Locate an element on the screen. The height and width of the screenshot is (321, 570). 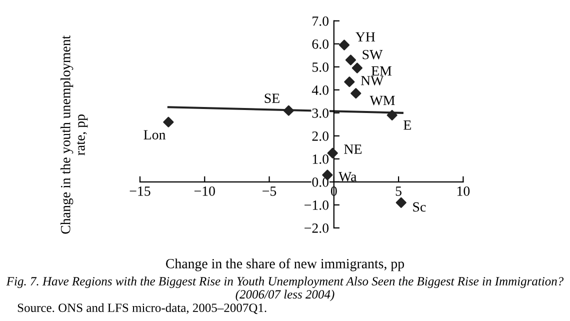
y-tick-label: 1.0 is located at coordinates (320, 159).